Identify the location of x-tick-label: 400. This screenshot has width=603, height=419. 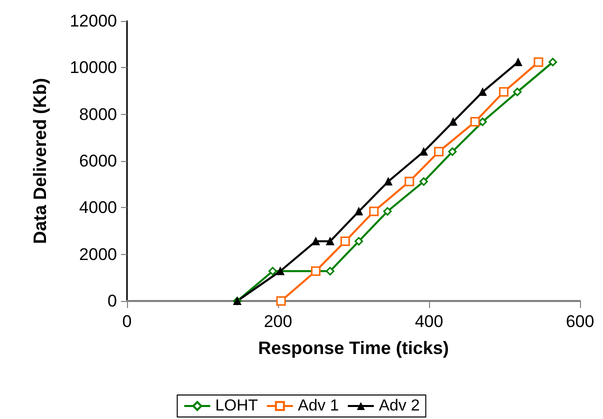
(429, 321).